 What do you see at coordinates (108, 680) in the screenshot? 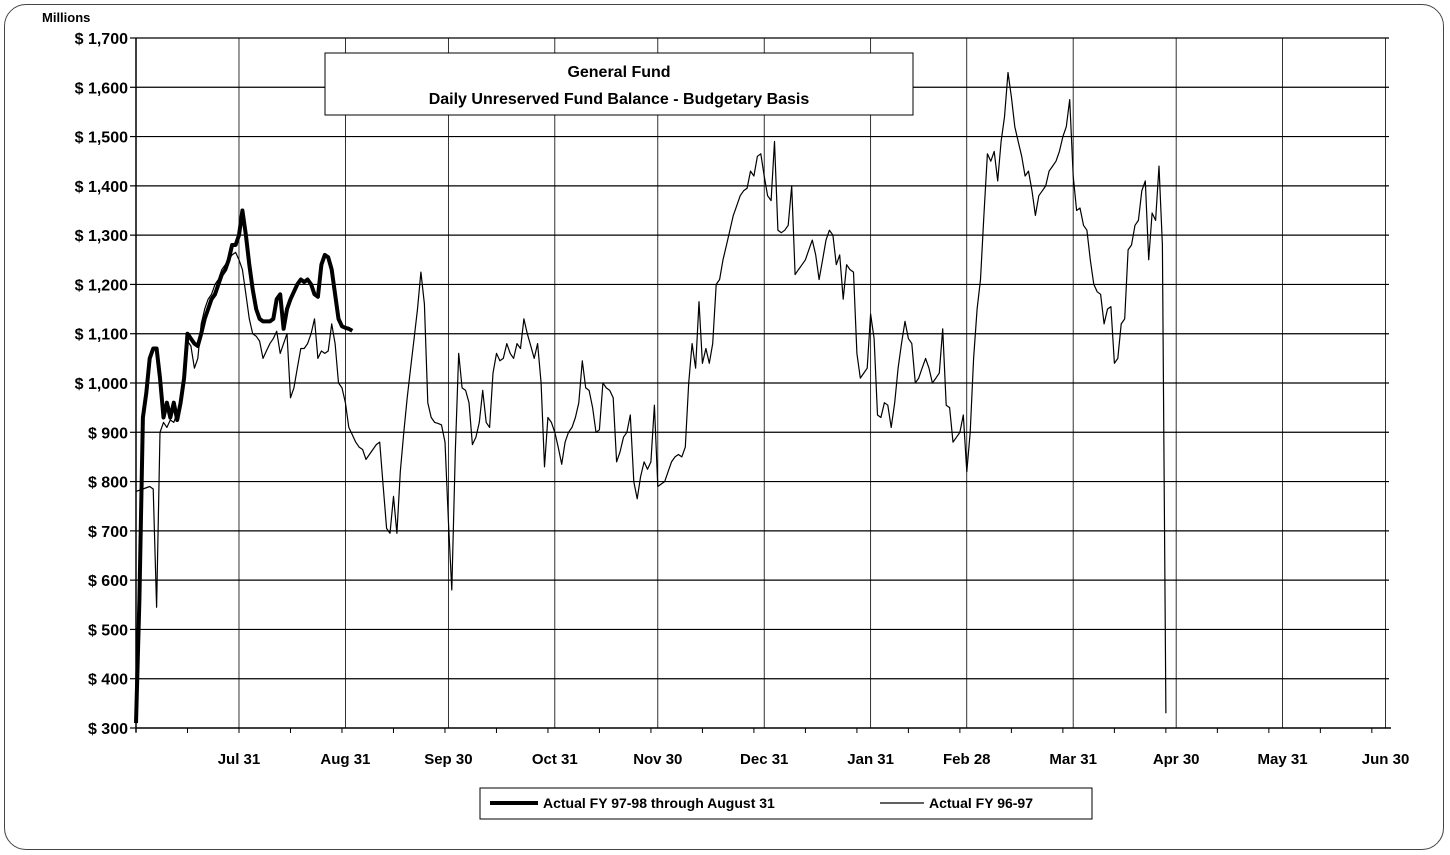
I see `y-tick-label: $ 400` at bounding box center [108, 680].